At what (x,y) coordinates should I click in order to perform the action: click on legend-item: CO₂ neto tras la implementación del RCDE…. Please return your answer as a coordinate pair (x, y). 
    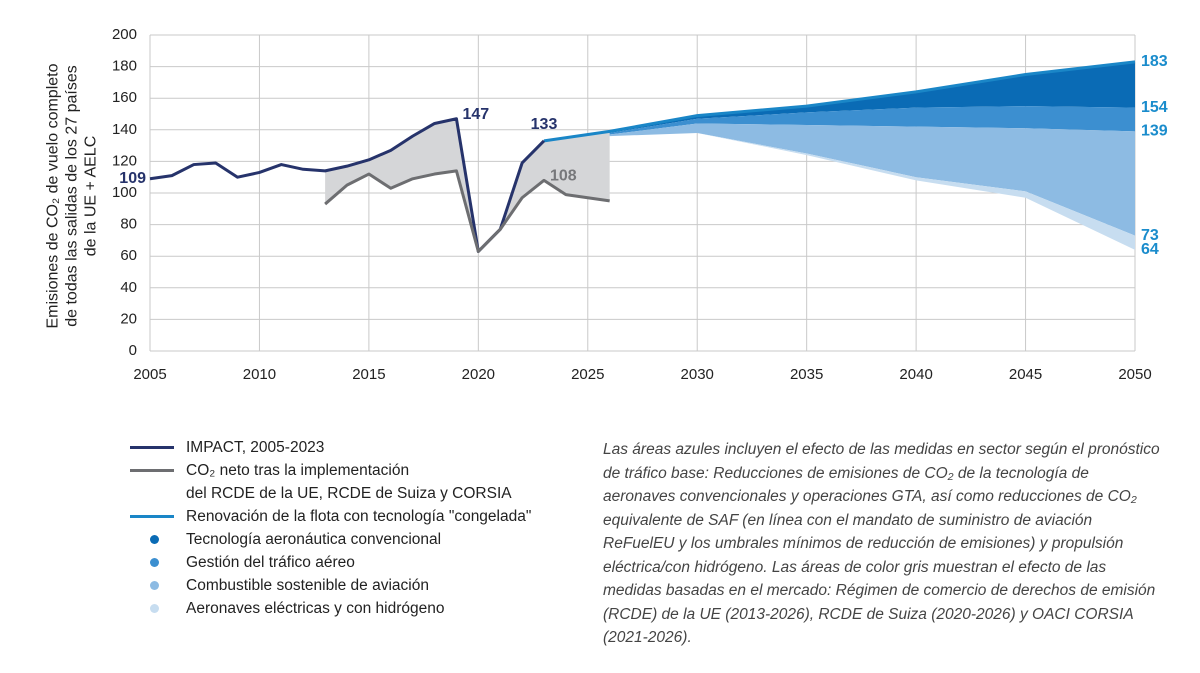
    Looking at the image, I should click on (330, 482).